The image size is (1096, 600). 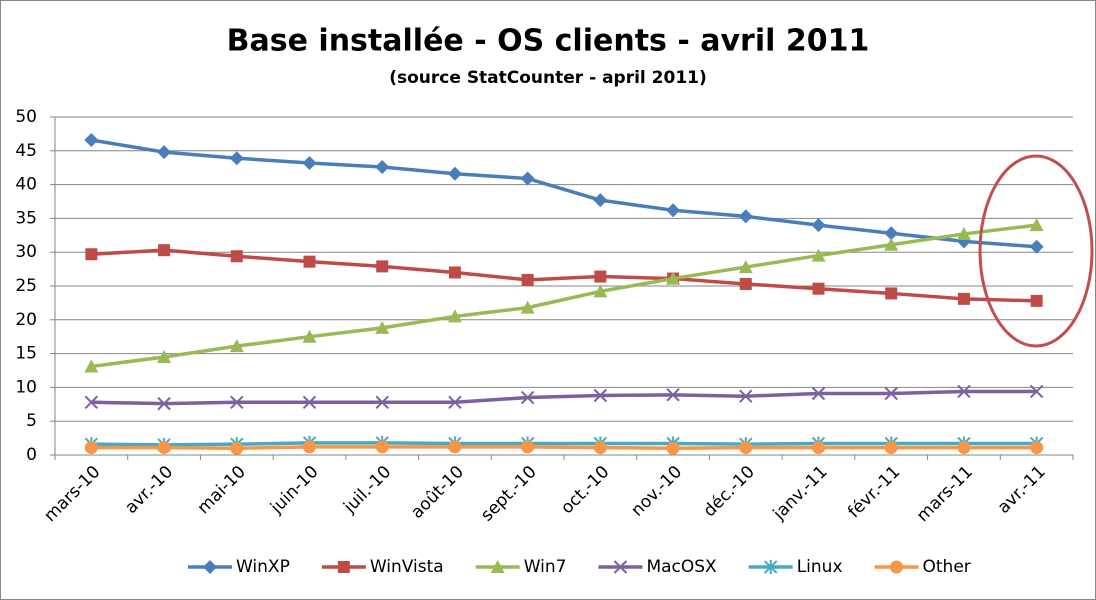 What do you see at coordinates (31, 421) in the screenshot?
I see `y-tick-label: 5` at bounding box center [31, 421].